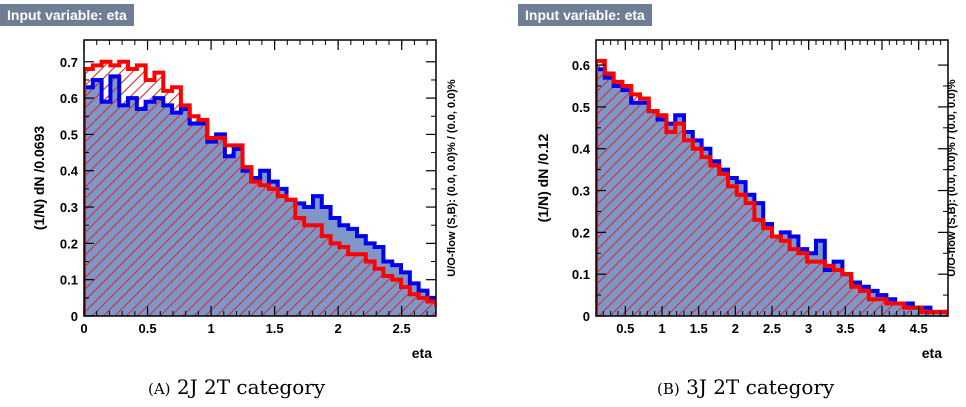 Image resolution: width=966 pixels, height=407 pixels. Describe the element at coordinates (919, 328) in the screenshot. I see `panel-b-xtick-label: 4.5` at that location.